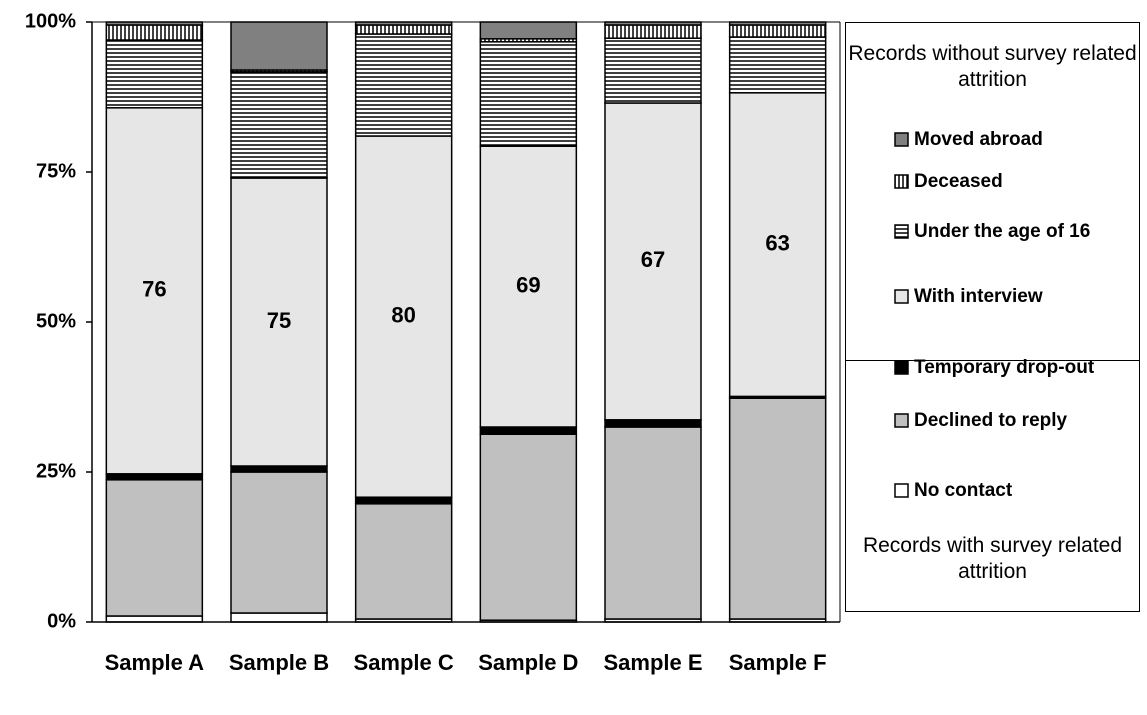 The height and width of the screenshot is (715, 1147). I want to click on y-tick-label: 100%, so click(50, 21).